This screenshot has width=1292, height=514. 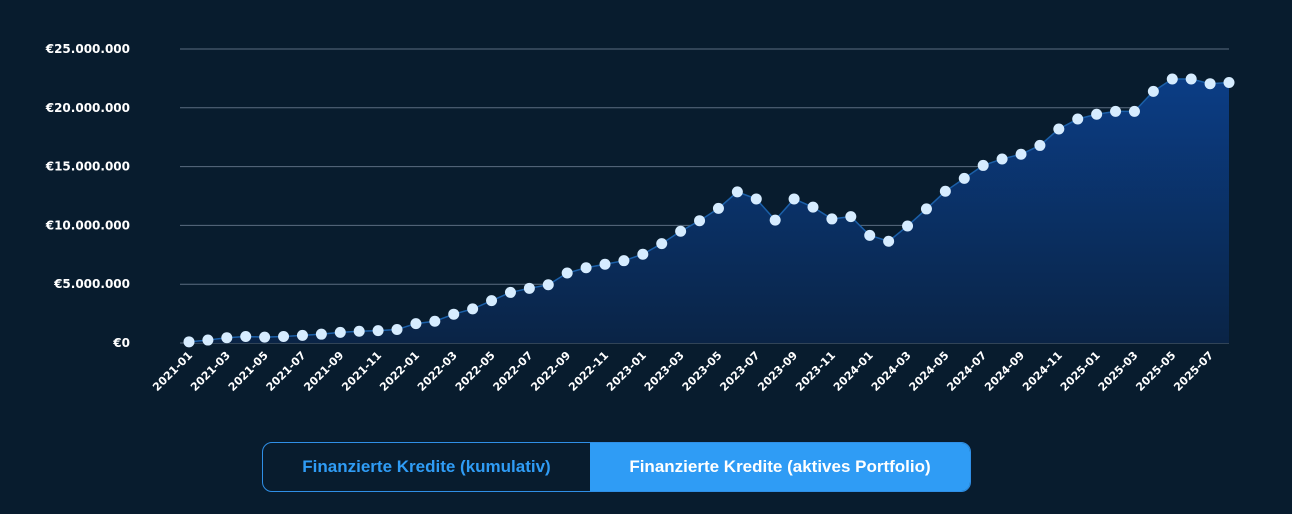 What do you see at coordinates (87, 167) in the screenshot?
I see `y-tick-label: €15.000.000` at bounding box center [87, 167].